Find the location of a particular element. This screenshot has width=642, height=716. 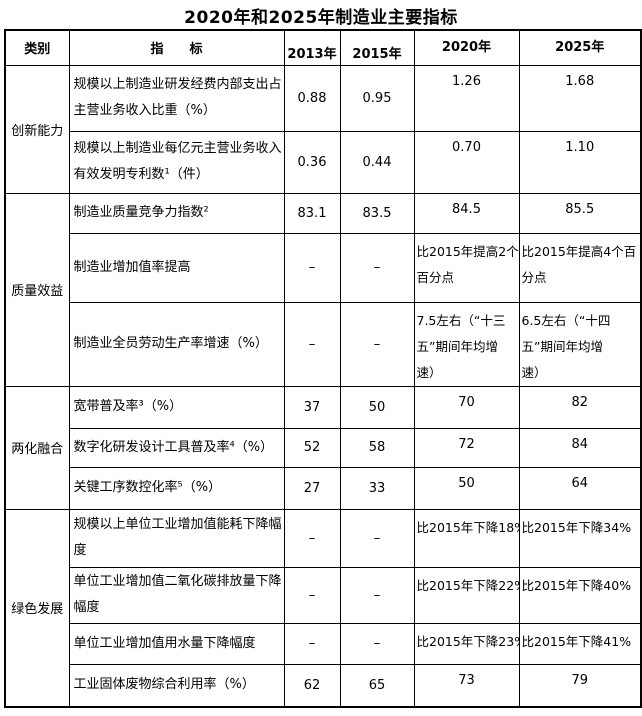

value-2025-cell: 1.68 is located at coordinates (580, 98).